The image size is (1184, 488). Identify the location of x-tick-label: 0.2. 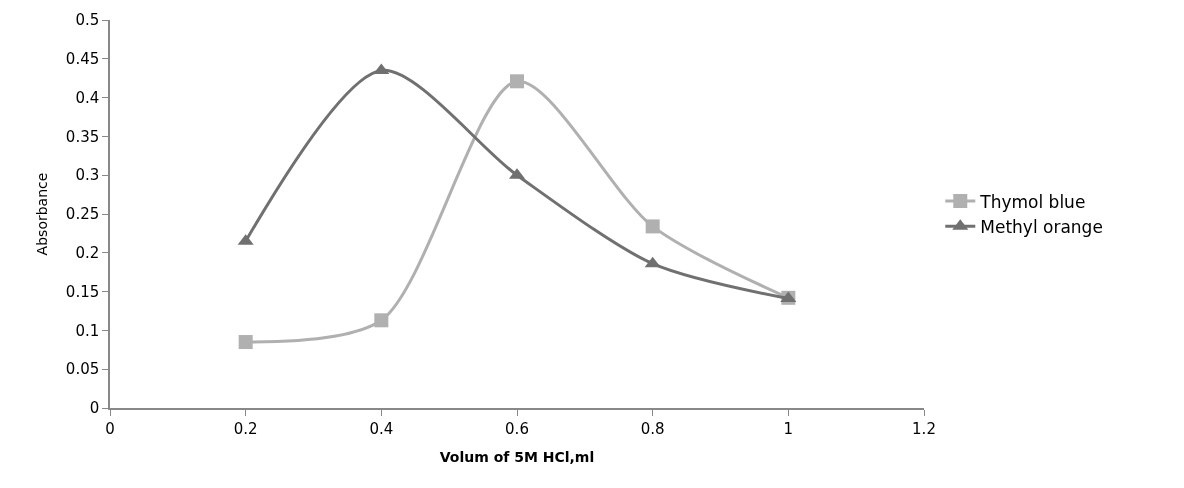
(245, 428).